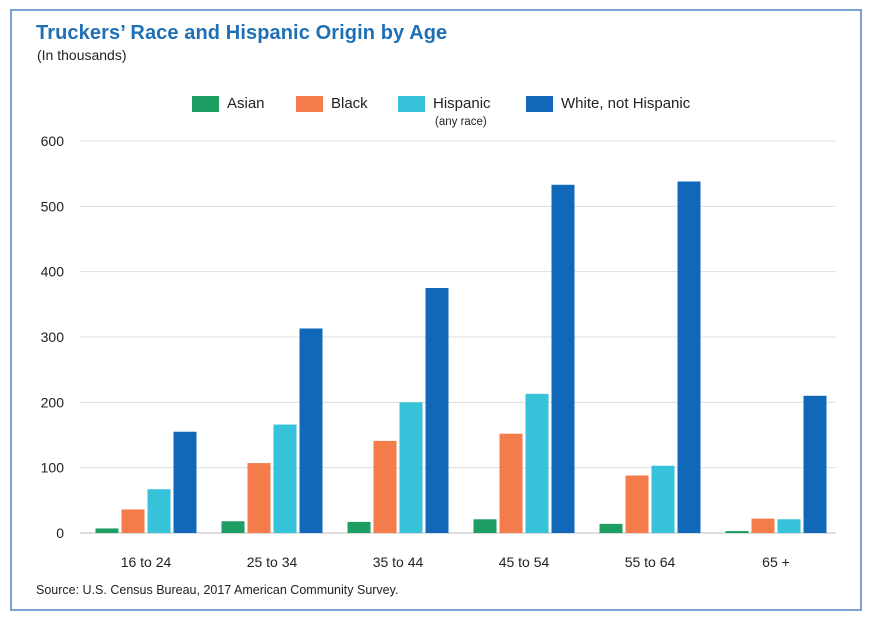  I want to click on legend-item-asian: Asian, so click(228, 105).